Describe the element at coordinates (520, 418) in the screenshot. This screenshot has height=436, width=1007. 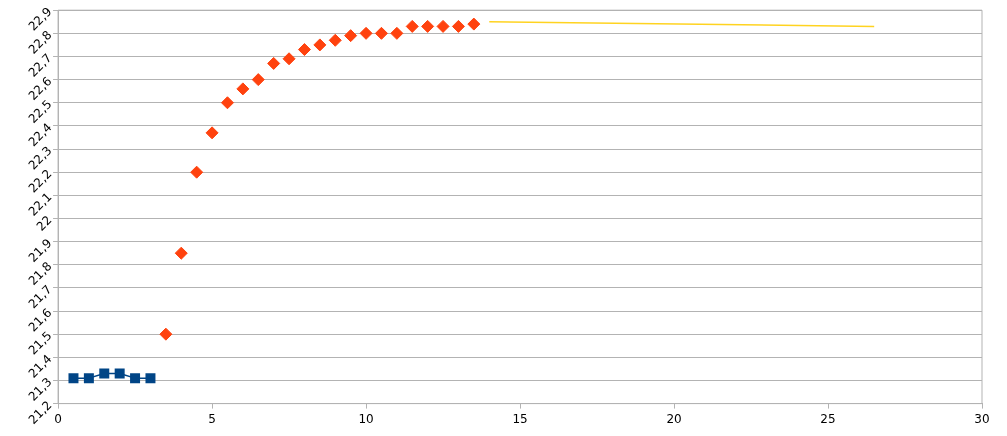
I see `x-tick-label: 15` at that location.